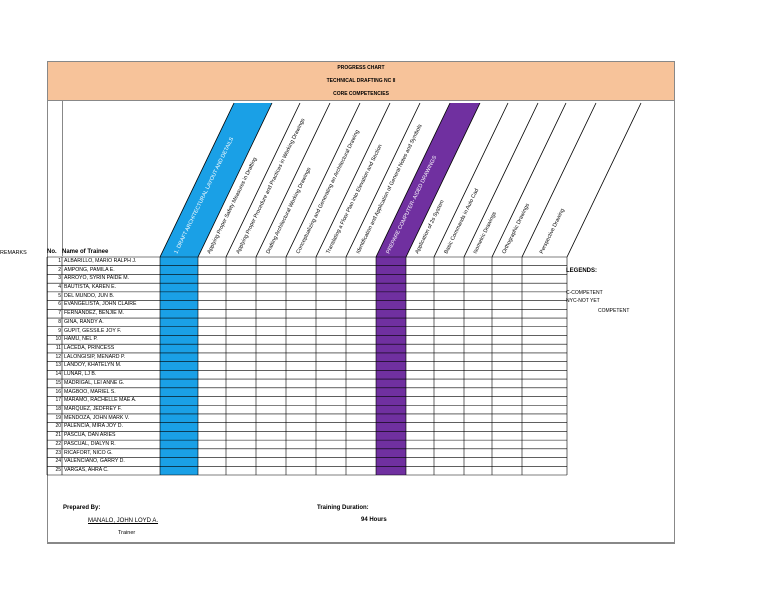 Image resolution: width=768 pixels, height=594 pixels. Describe the element at coordinates (100, 400) in the screenshot. I see `trainee-name: MARAMO, RACHELLE MAE A.` at that location.